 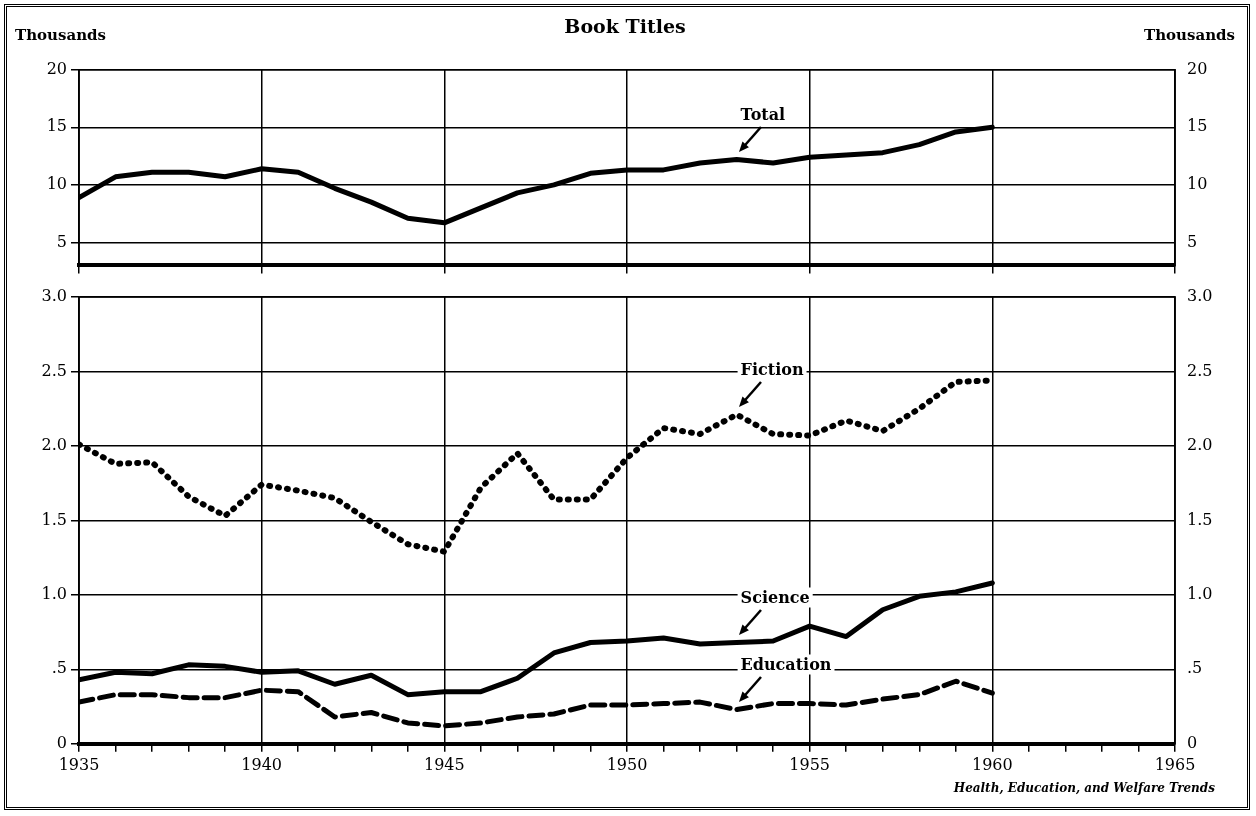 What do you see at coordinates (1200, 370) in the screenshot?
I see `y2-tick-label: 2.5` at bounding box center [1200, 370].